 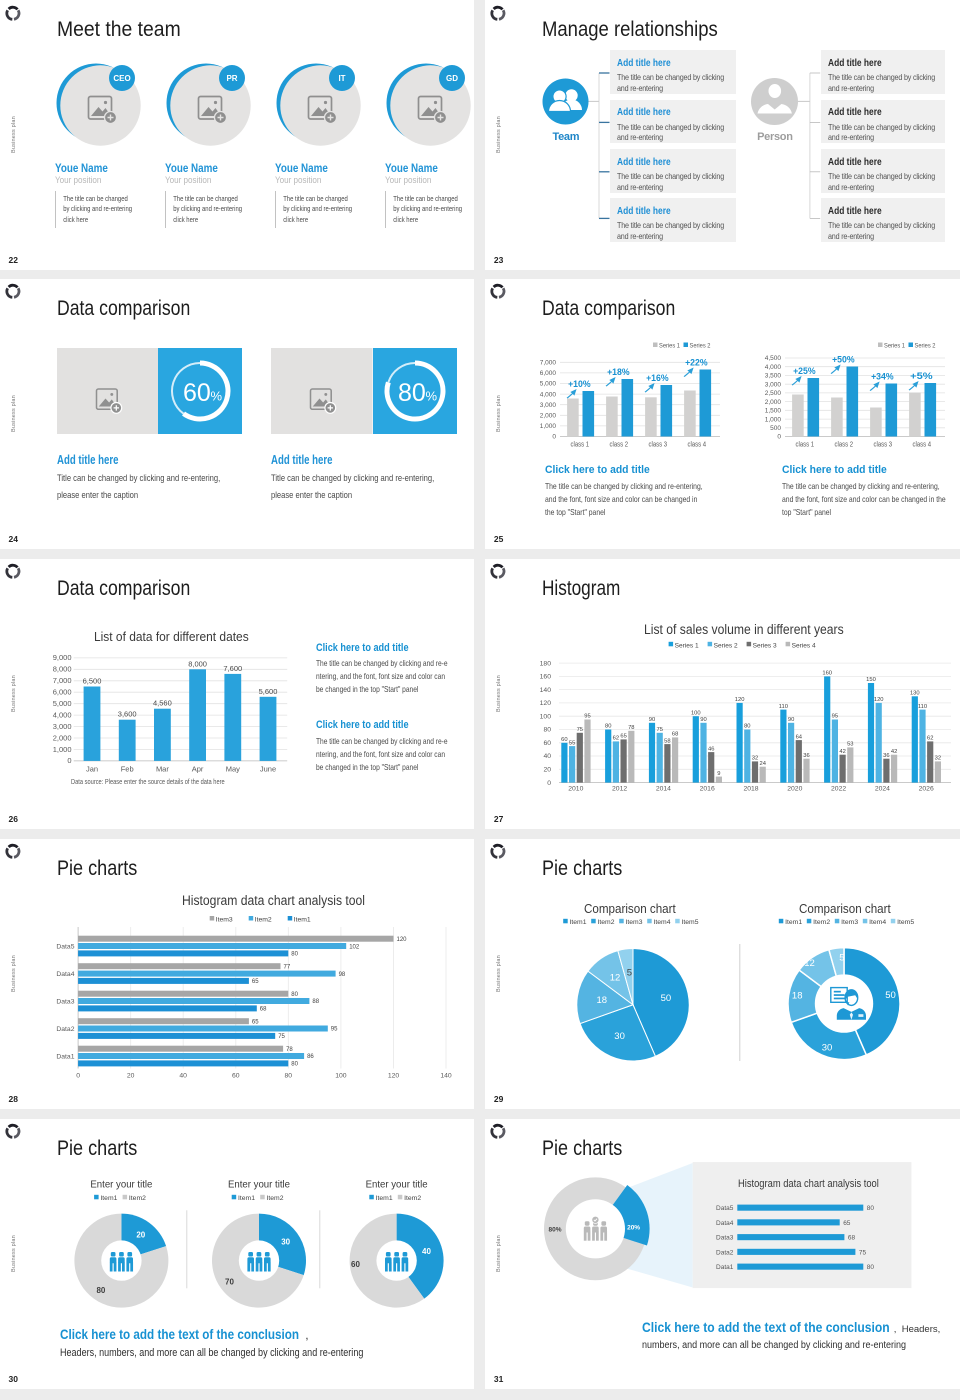 I want to click on svg-text: class 2, so click(x=619, y=443).